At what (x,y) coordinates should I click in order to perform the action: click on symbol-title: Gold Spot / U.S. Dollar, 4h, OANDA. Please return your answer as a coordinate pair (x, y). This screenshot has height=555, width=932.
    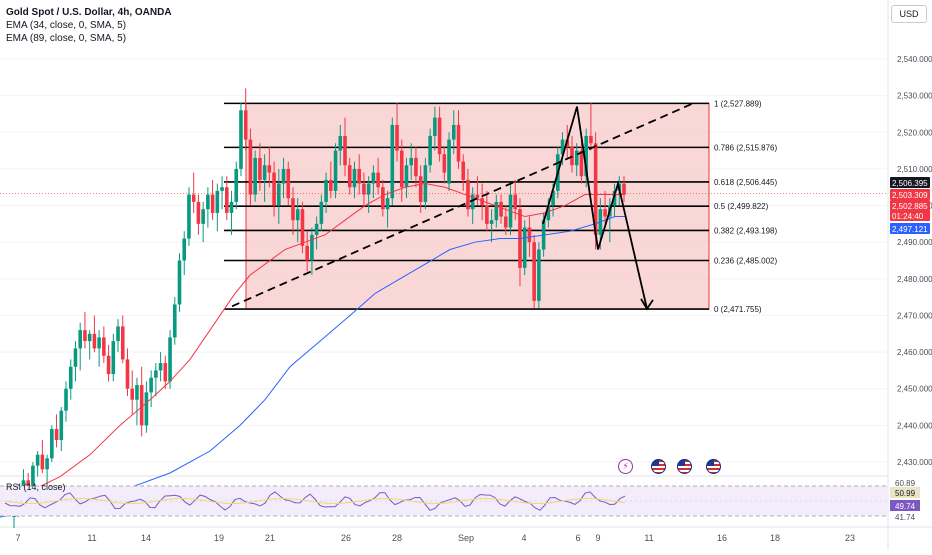
    Looking at the image, I should click on (89, 12).